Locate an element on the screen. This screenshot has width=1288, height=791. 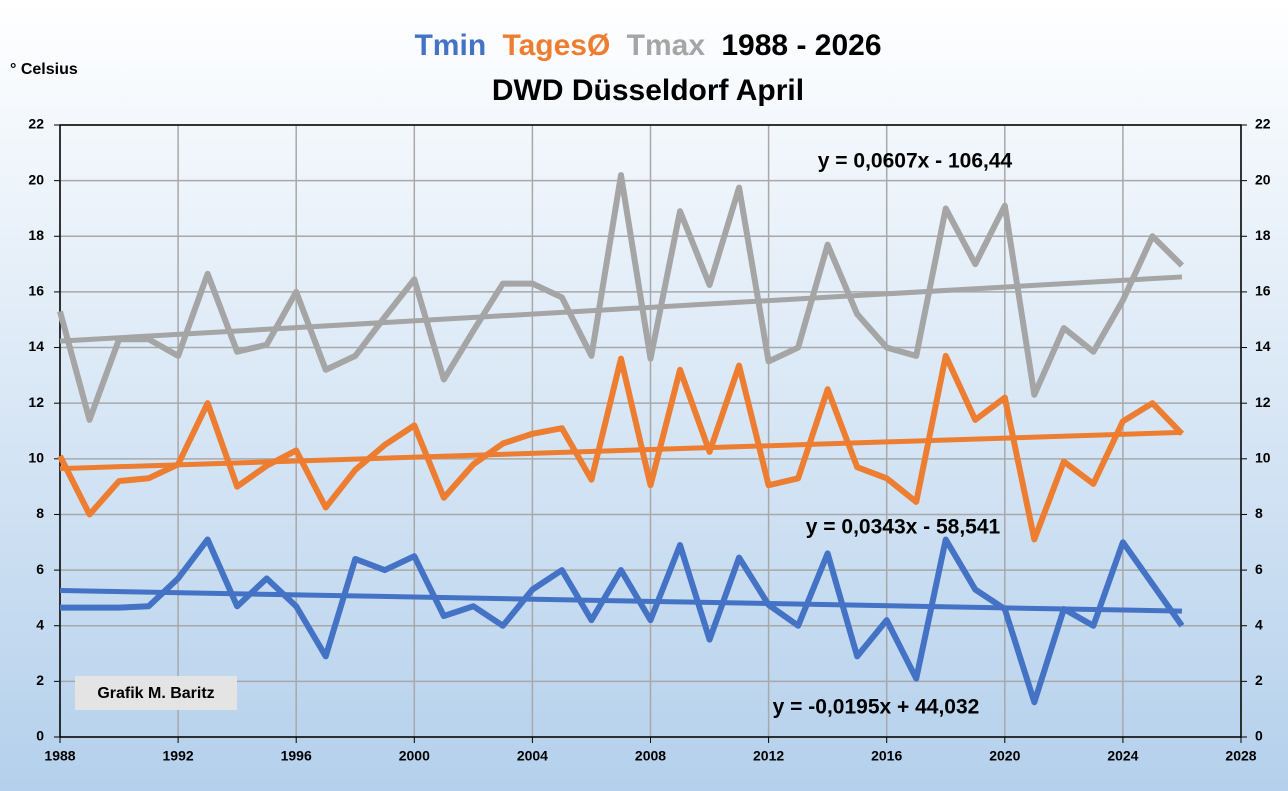
x-tick-label: 2008 is located at coordinates (650, 756).